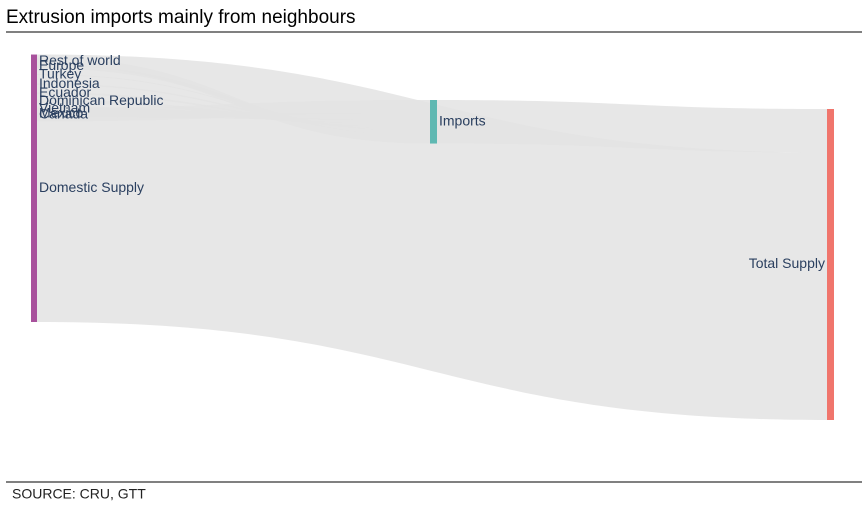 The height and width of the screenshot is (510, 864). Describe the element at coordinates (69, 83) in the screenshot. I see `node-label: Indonesia` at that location.